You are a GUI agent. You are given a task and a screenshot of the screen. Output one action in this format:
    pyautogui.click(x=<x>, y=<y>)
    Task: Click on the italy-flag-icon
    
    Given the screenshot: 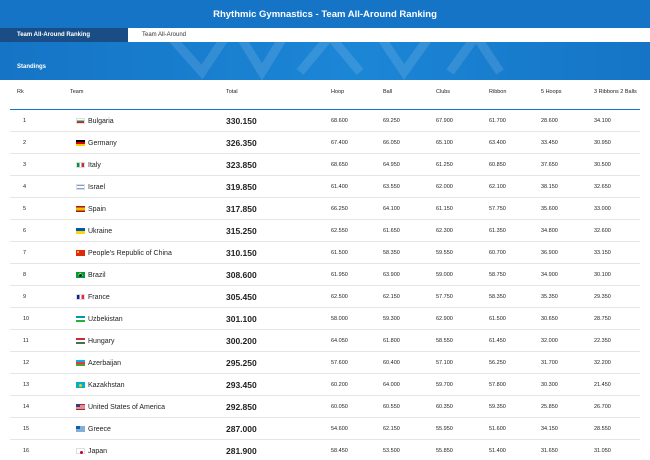 What is the action you would take?
    pyautogui.click(x=80, y=165)
    